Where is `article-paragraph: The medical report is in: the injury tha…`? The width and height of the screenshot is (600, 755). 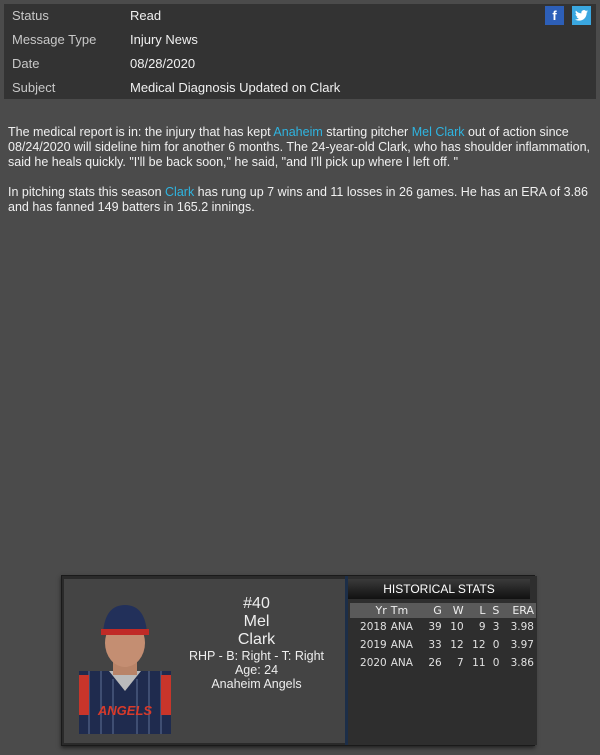 article-paragraph: The medical report is in: the injury tha… is located at coordinates (302, 147).